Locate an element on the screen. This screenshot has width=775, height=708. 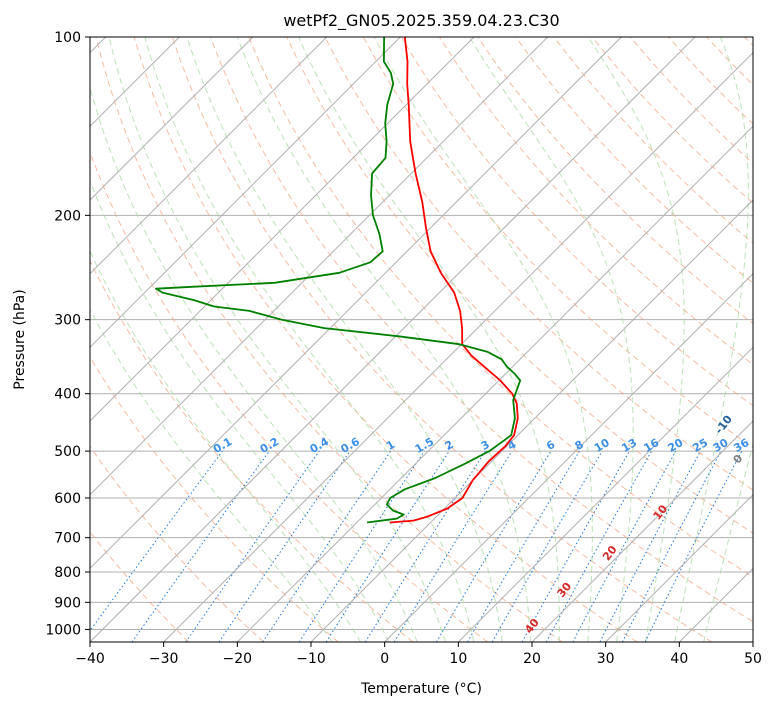
x-tick-label: 40 is located at coordinates (679, 659).